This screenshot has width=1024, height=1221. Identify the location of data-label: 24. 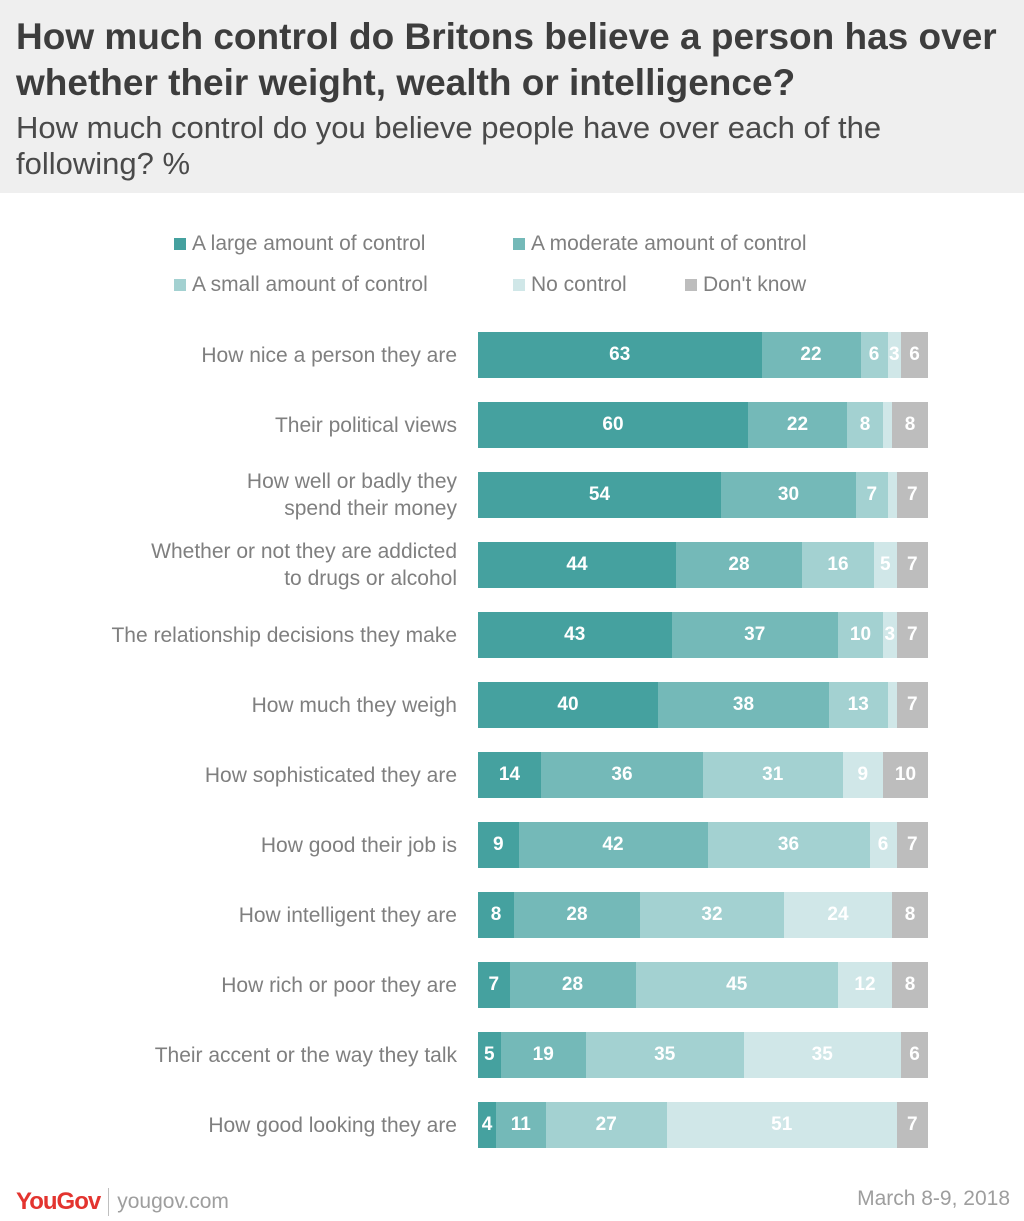
(838, 914).